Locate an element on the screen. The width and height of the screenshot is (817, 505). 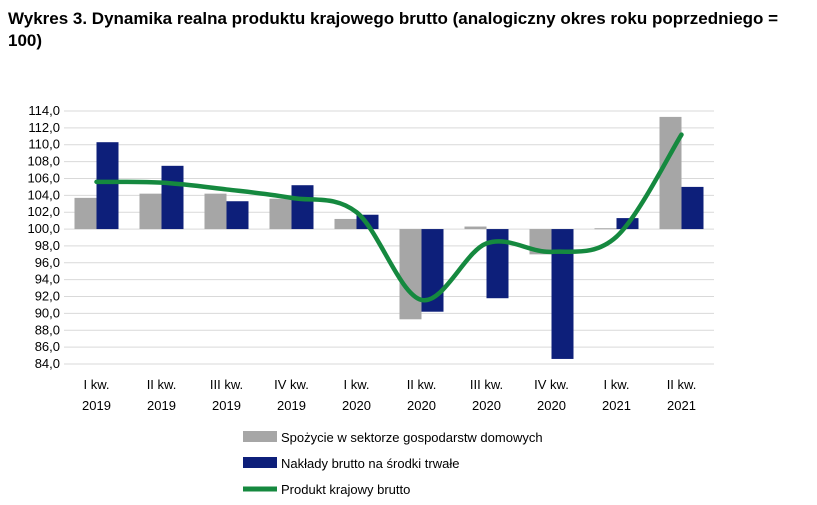
legend-label: Spożycie w sektorze gospodarstw domowych is located at coordinates (412, 437).